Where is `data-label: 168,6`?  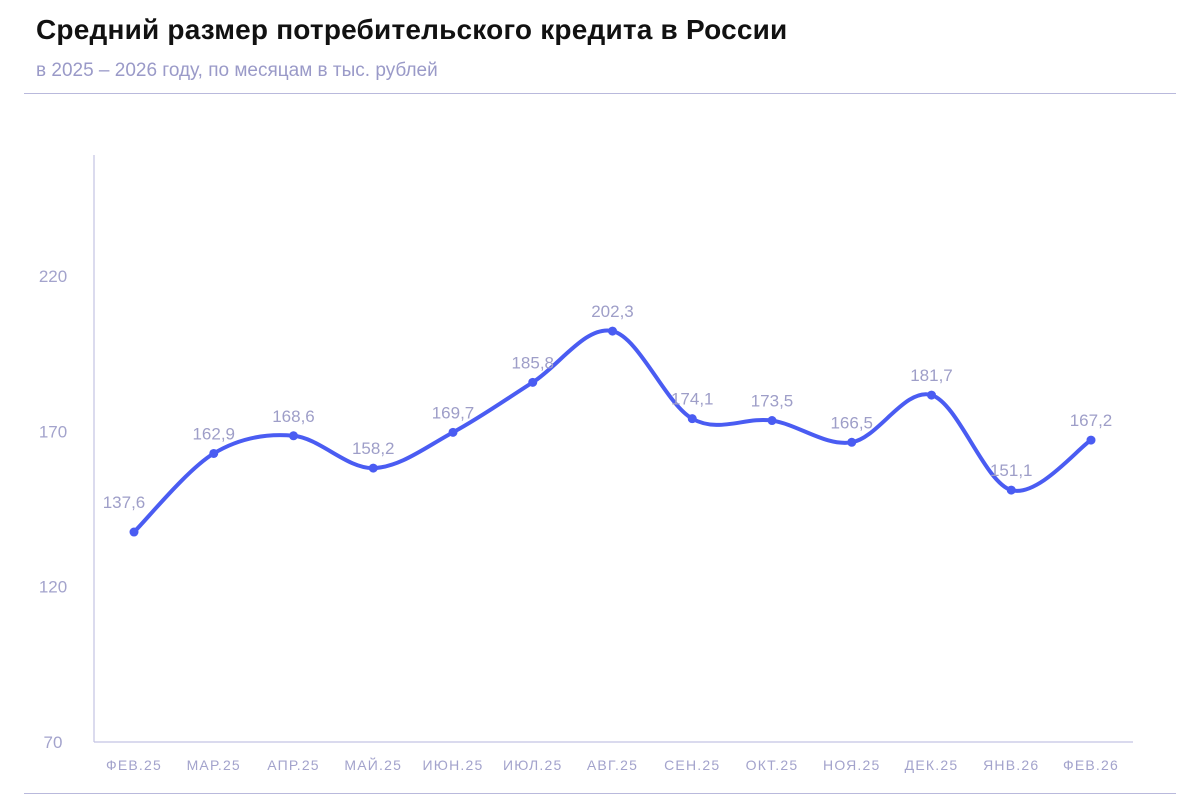 data-label: 168,6 is located at coordinates (293, 416).